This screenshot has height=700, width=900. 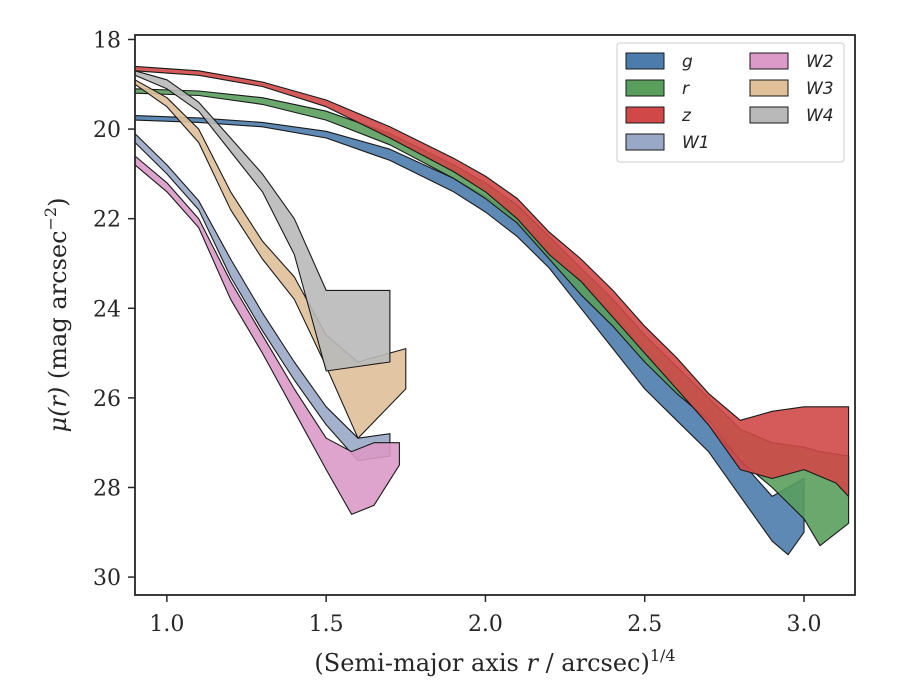 I want to click on x-tick-label-3.0: 3.0, so click(x=804, y=624).